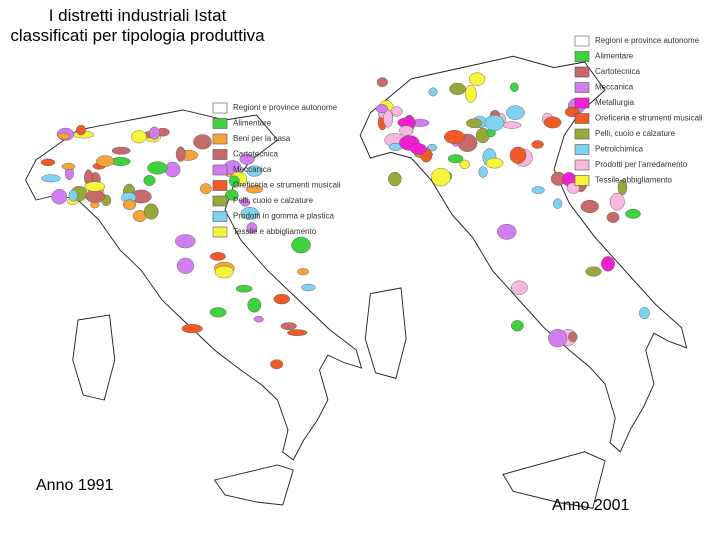 Image resolution: width=720 pixels, height=540 pixels. I want to click on legend-label: Meccanica, so click(614, 87).